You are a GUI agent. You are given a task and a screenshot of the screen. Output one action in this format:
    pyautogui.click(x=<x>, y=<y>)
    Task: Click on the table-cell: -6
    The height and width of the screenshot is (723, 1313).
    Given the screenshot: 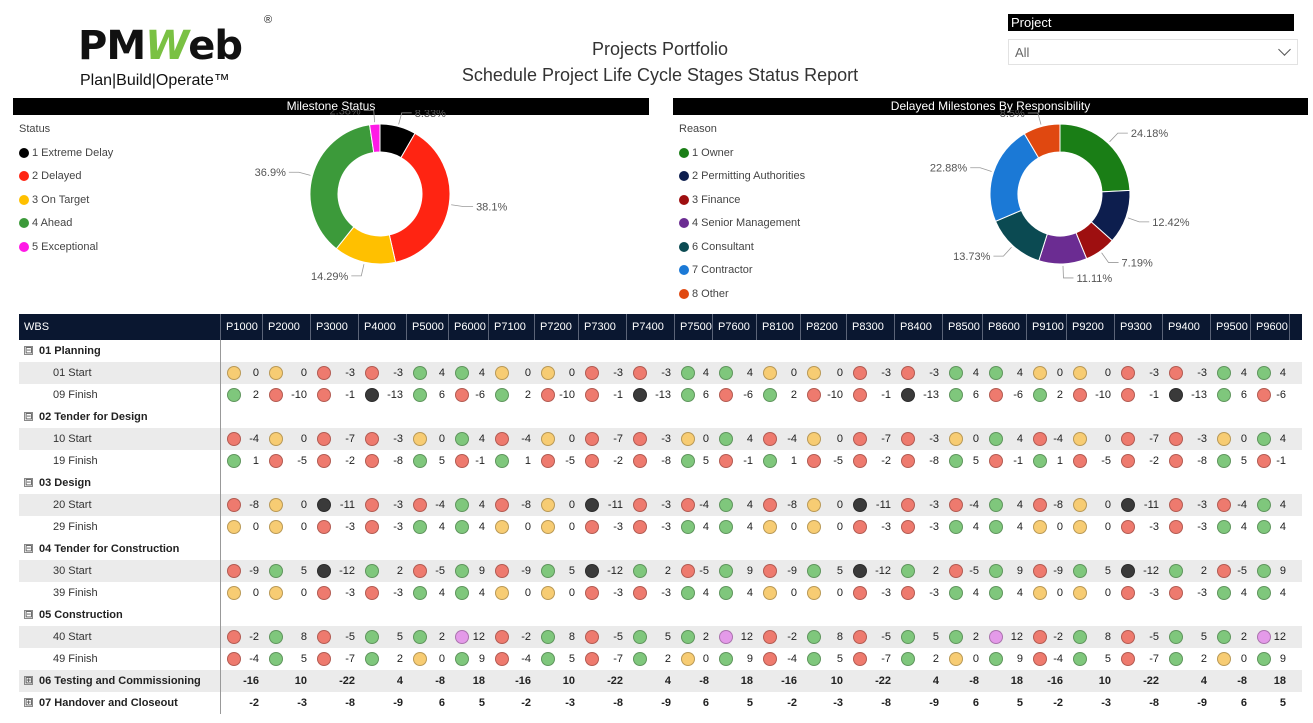 What is the action you would take?
    pyautogui.click(x=469, y=395)
    